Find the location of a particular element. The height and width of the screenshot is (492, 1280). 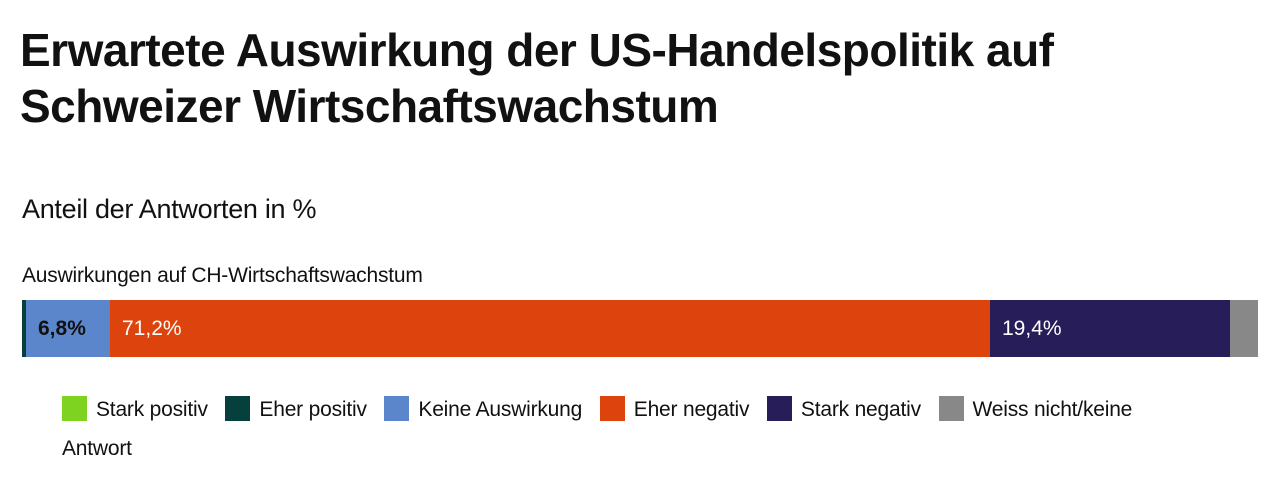

legend-item-3: Keine Auswirkung is located at coordinates (483, 408).